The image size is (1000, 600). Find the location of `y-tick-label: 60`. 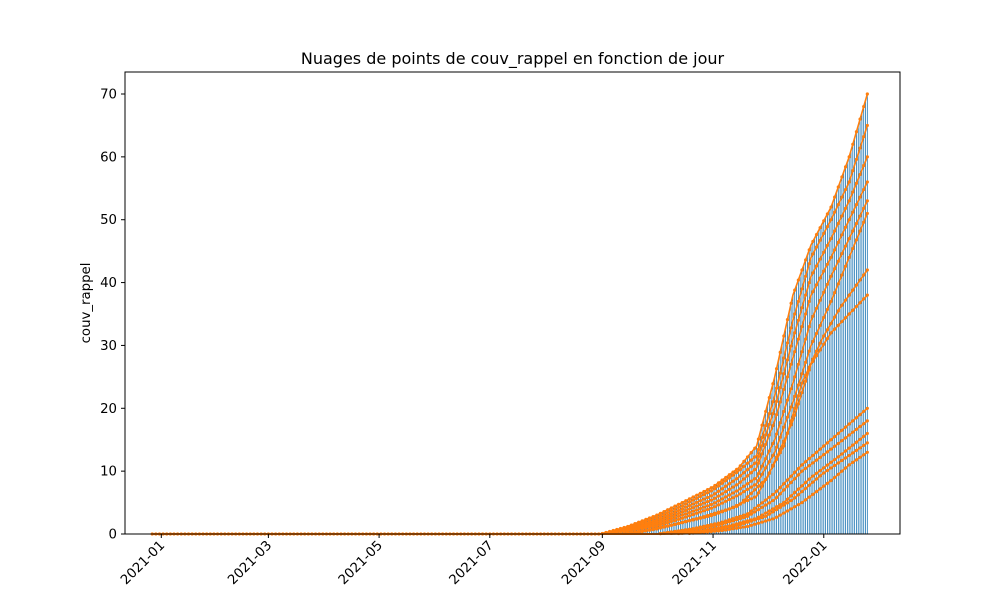

y-tick-label: 60 is located at coordinates (108, 157).